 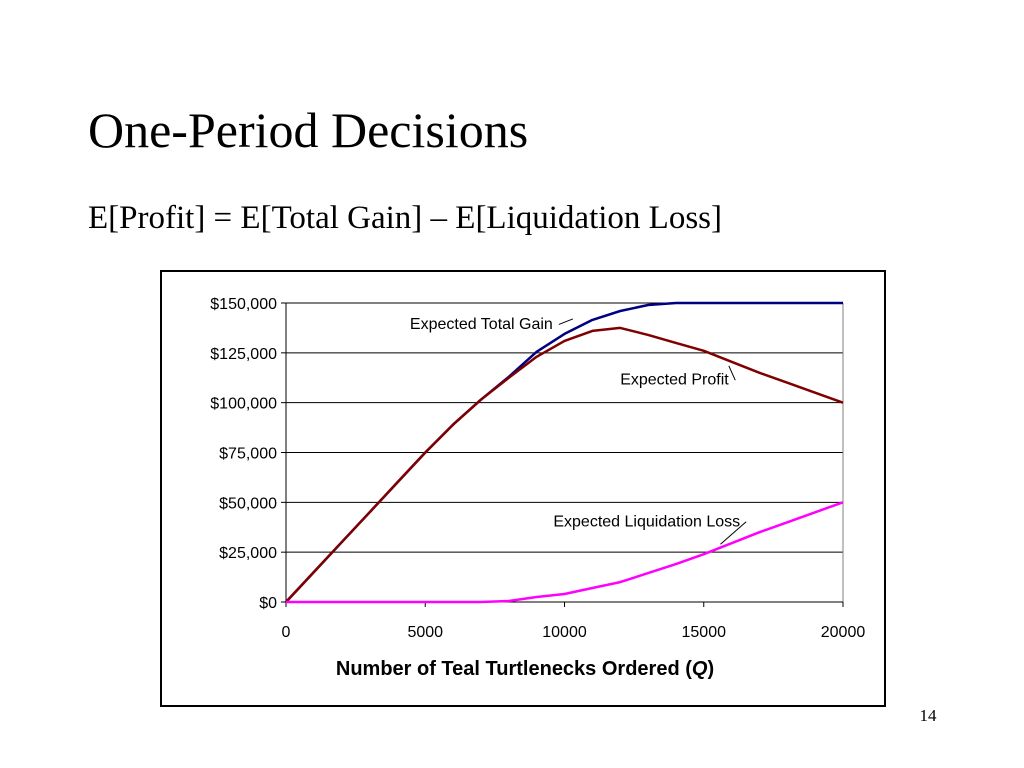 I want to click on page-number: 14, so click(x=928, y=715).